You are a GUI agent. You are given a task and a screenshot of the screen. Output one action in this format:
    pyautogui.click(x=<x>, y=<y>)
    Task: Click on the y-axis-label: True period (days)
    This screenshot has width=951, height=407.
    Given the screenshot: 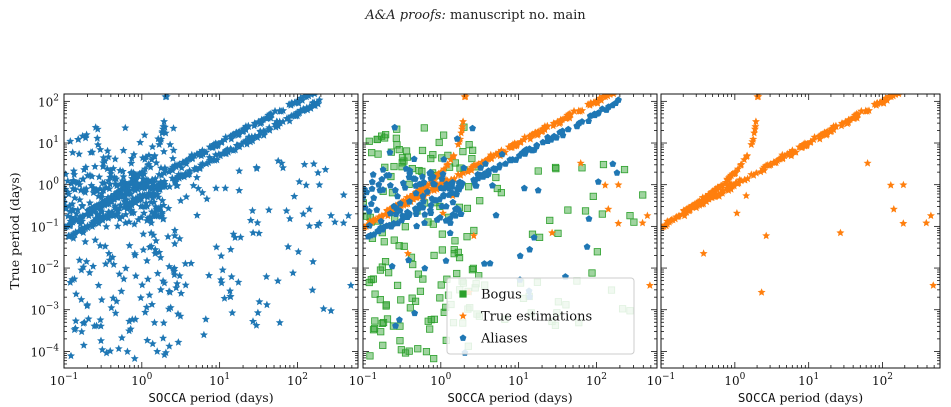 What is the action you would take?
    pyautogui.click(x=14, y=230)
    